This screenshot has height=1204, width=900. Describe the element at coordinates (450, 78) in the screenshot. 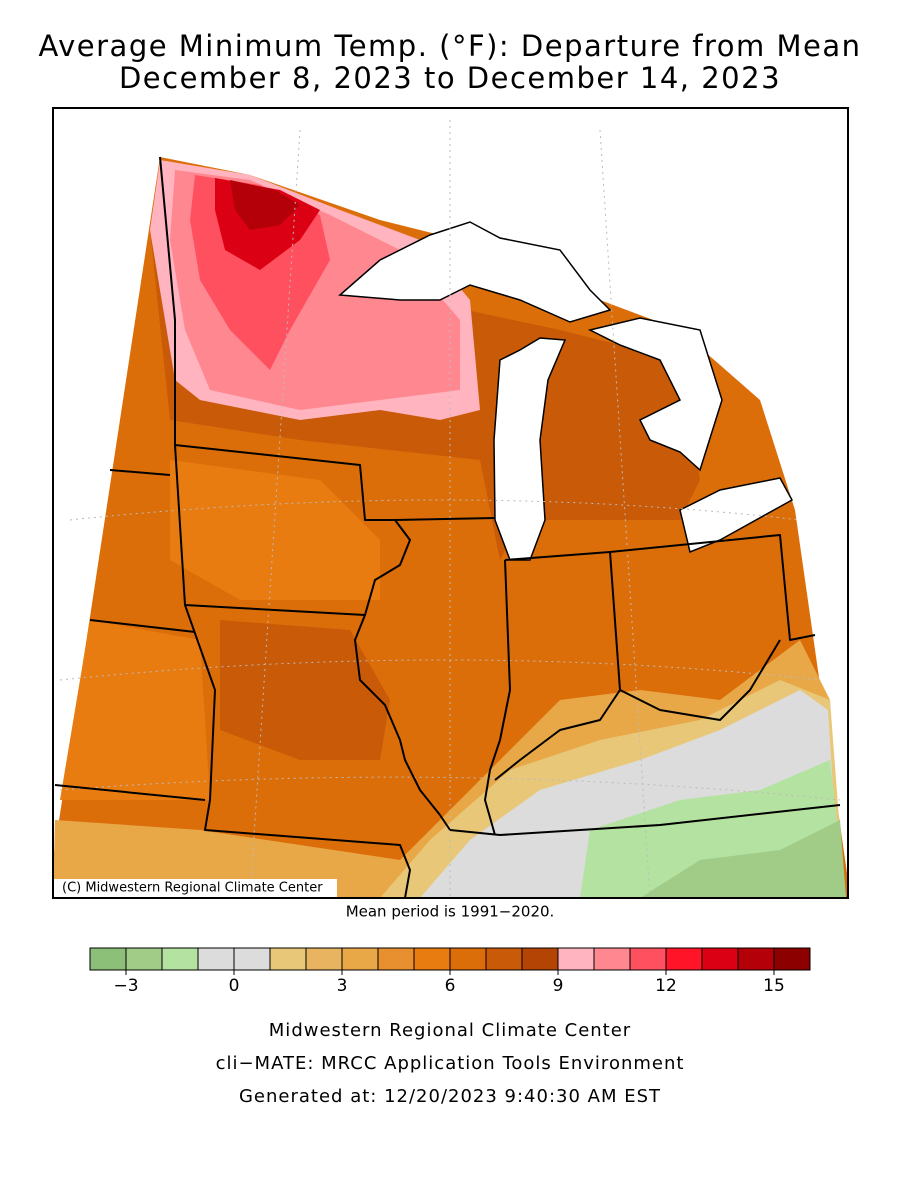

I see `subtitle: December 8, 2023 to December 14, 2023` at that location.